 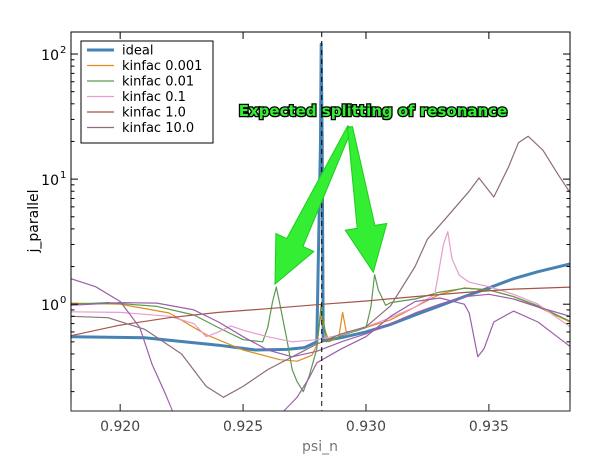 I want to click on x-axis-label: psi_n, so click(x=320, y=447).